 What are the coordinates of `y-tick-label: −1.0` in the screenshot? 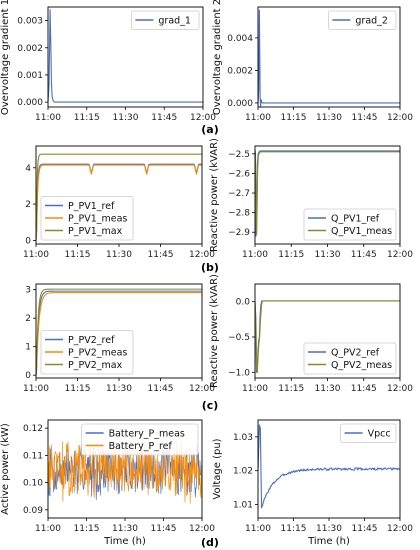 It's located at (239, 373).